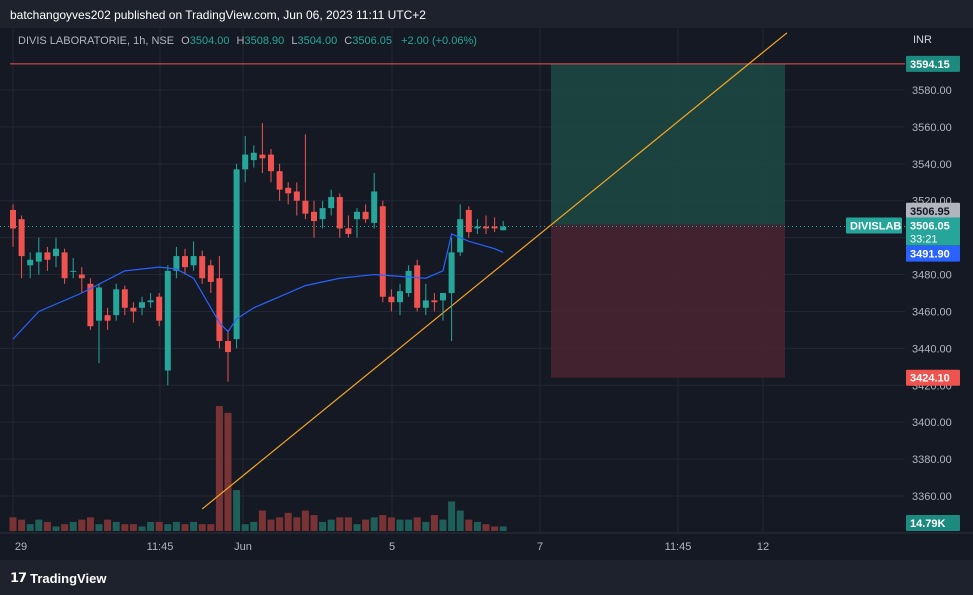 The height and width of the screenshot is (595, 973). I want to click on y-tick-label: 3400.00, so click(932, 423).